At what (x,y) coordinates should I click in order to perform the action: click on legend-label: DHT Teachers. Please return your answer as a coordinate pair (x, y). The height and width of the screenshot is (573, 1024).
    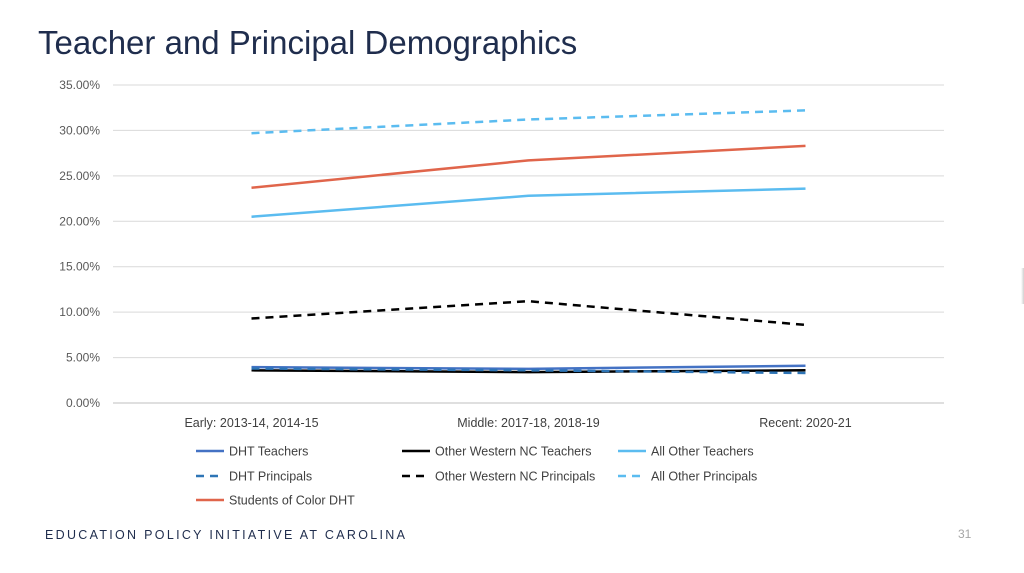
    Looking at the image, I should click on (268, 452).